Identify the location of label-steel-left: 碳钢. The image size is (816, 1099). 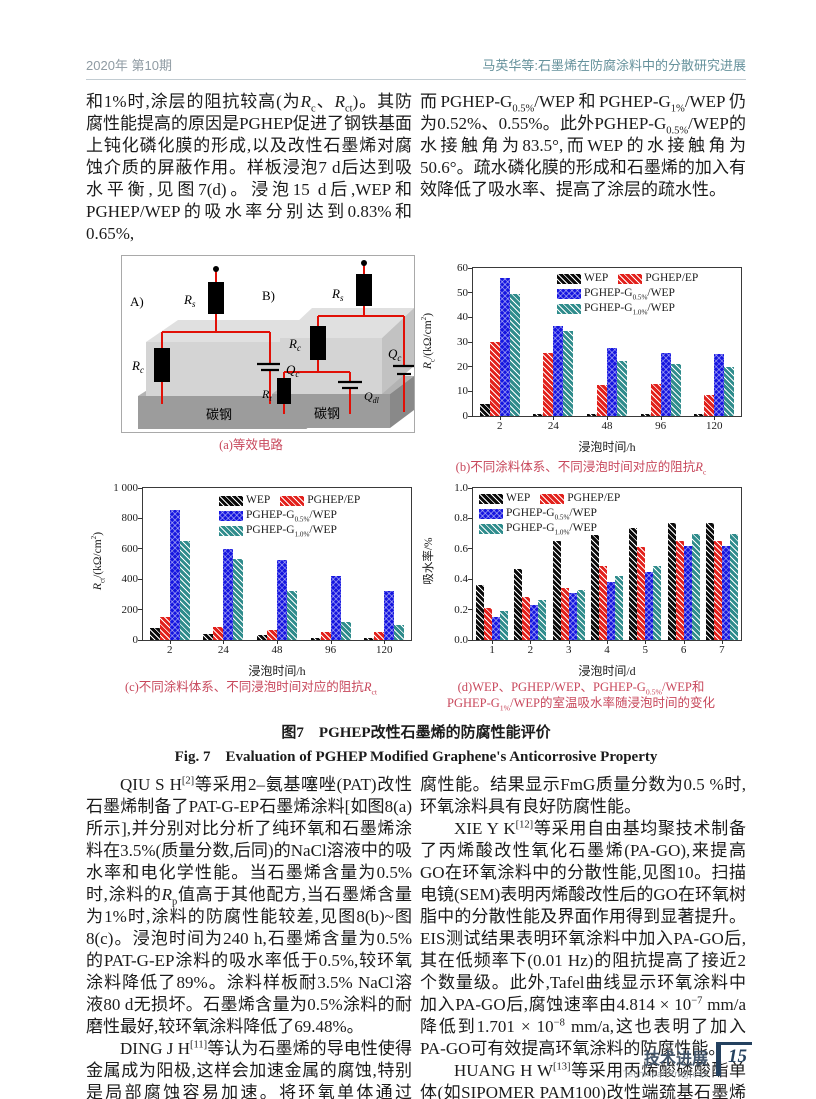
(219, 414).